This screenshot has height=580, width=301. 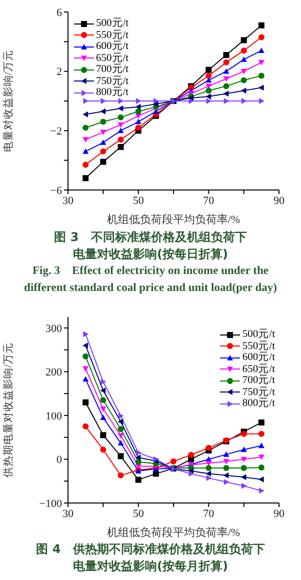 I want to click on legend-label: 650元/t, so click(x=258, y=369).